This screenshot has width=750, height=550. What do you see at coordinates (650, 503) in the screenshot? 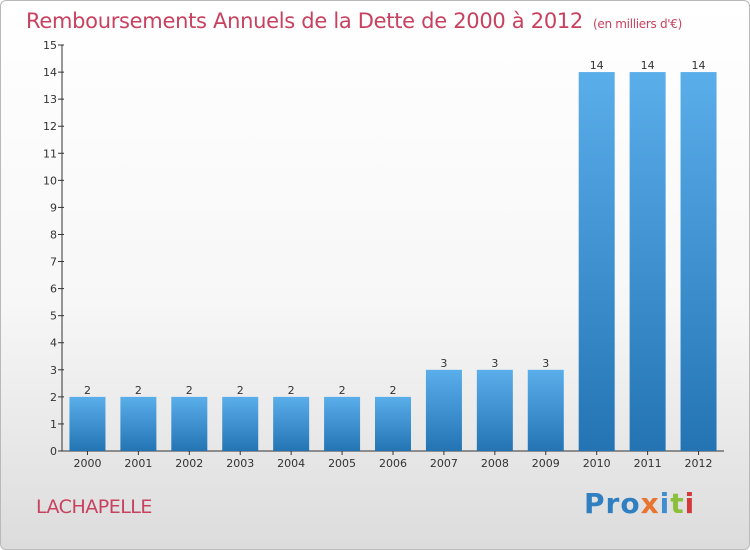
I see `logo-part-2: x` at bounding box center [650, 503].